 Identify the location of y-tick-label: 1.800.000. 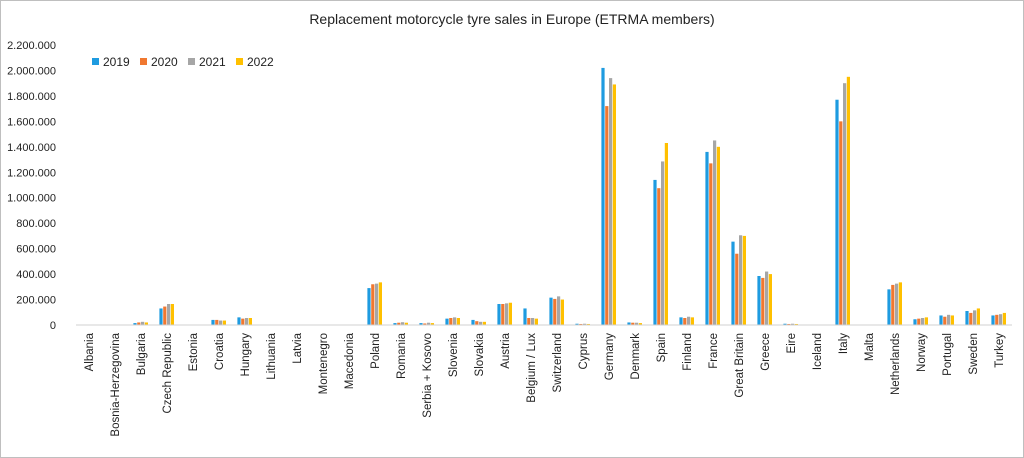
(31, 97).